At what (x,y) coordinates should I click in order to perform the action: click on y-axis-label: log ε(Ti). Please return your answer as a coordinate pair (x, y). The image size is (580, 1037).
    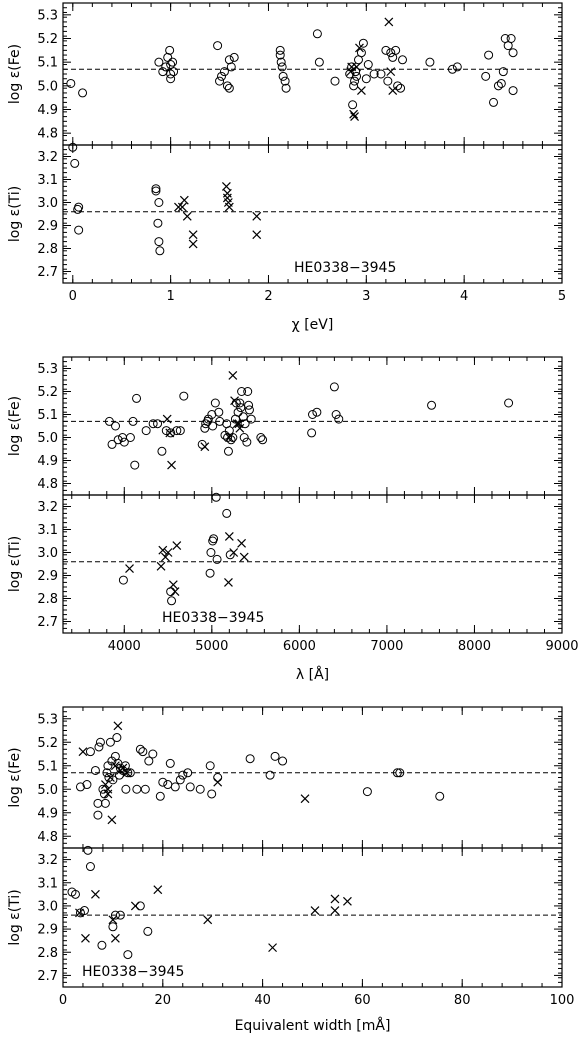
    Looking at the image, I should click on (15, 564).